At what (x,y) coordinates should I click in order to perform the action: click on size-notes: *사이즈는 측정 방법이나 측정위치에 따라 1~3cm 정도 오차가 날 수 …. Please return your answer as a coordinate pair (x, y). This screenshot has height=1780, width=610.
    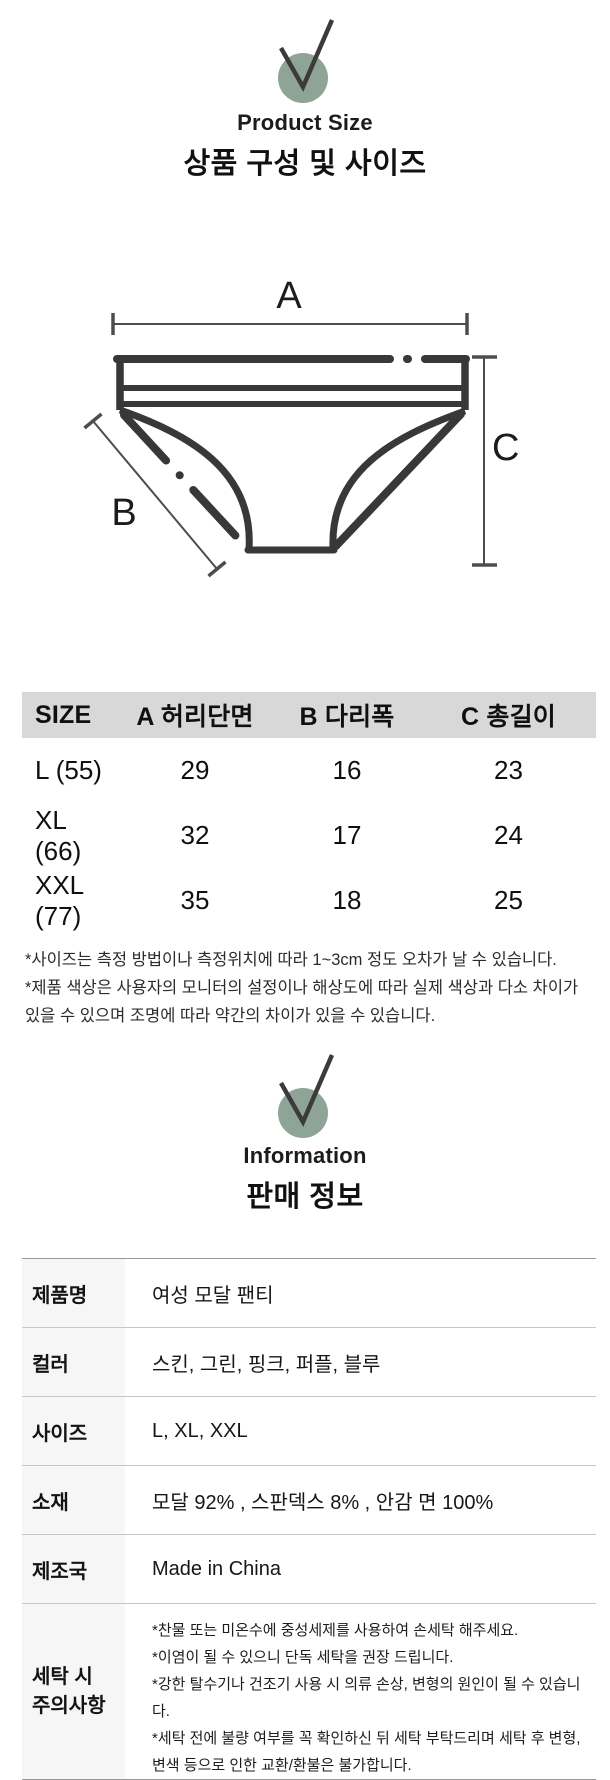
    Looking at the image, I should click on (310, 988).